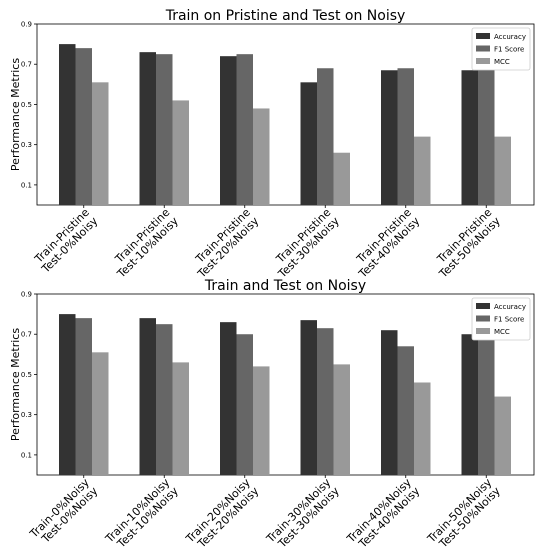 Image resolution: width=550 pixels, height=557 pixels. I want to click on x-tick-label: Train-40%NoisyTest-40%Noisy, so click(383, 514).